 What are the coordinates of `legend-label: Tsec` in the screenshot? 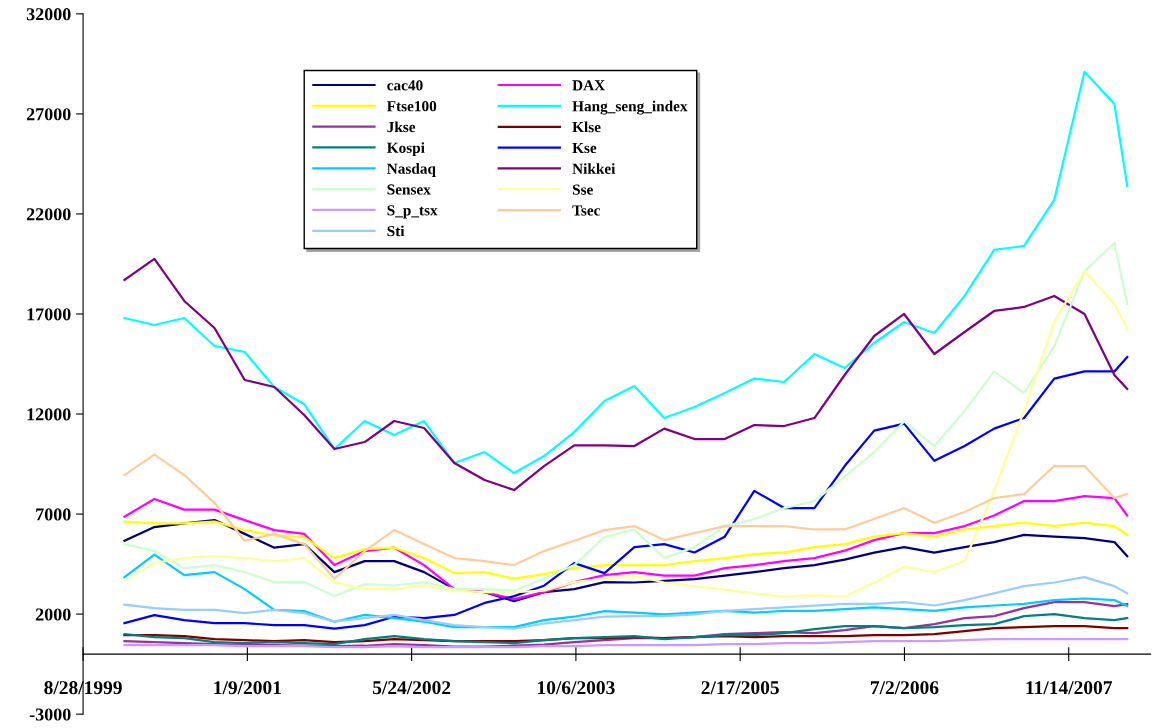 It's located at (586, 210).